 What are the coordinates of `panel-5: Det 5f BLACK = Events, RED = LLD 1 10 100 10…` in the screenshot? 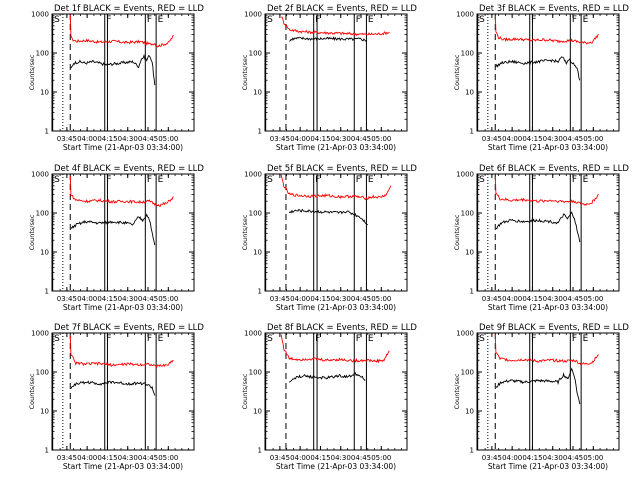 It's located at (329, 238).